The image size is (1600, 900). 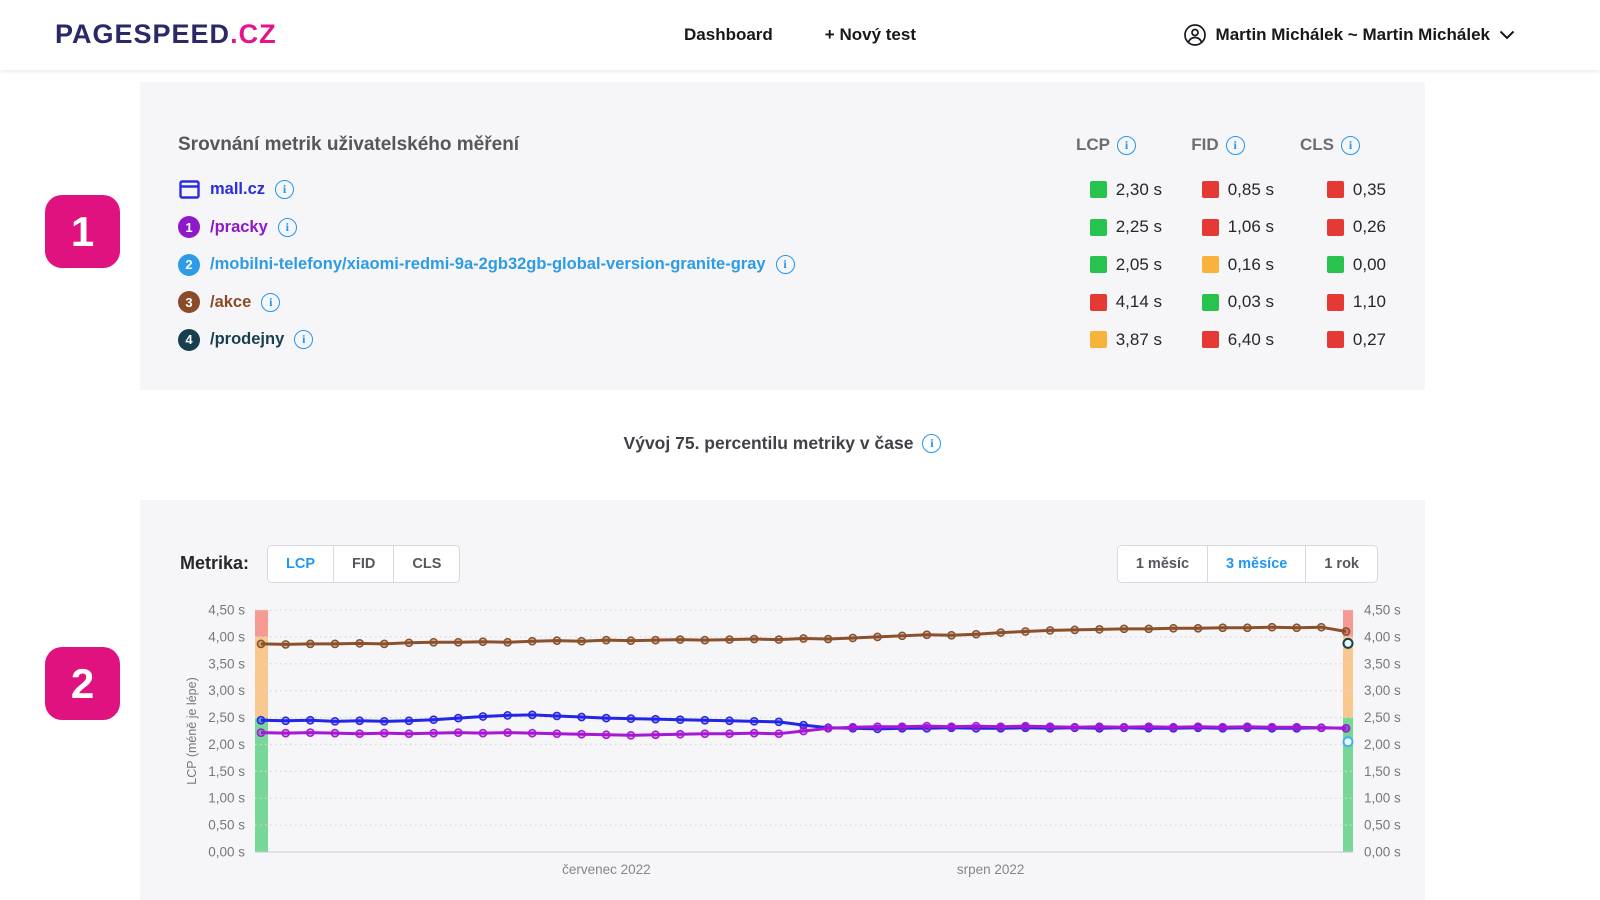 What do you see at coordinates (1341, 564) in the screenshot?
I see `range-button-1-rok: 1 rok` at bounding box center [1341, 564].